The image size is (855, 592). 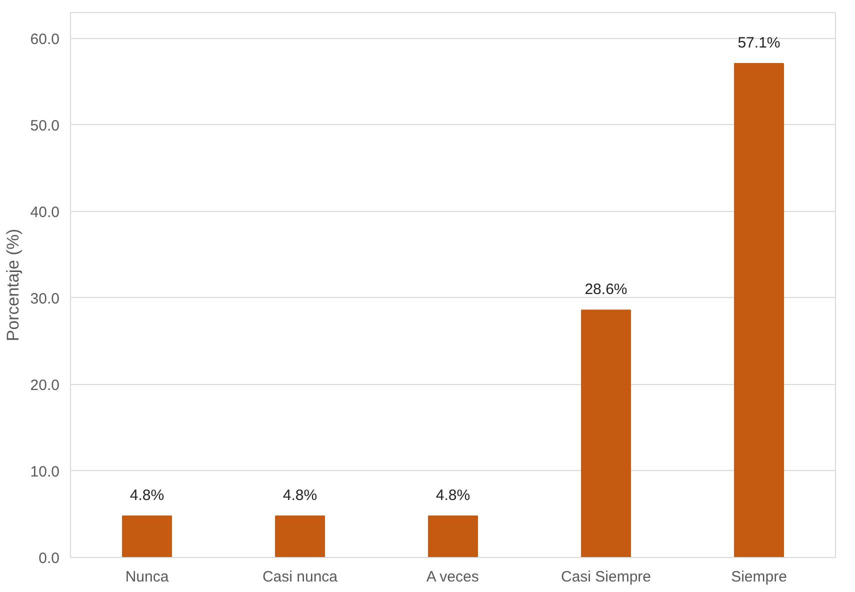 I want to click on y-tick-label: 0.0, so click(x=49, y=558).